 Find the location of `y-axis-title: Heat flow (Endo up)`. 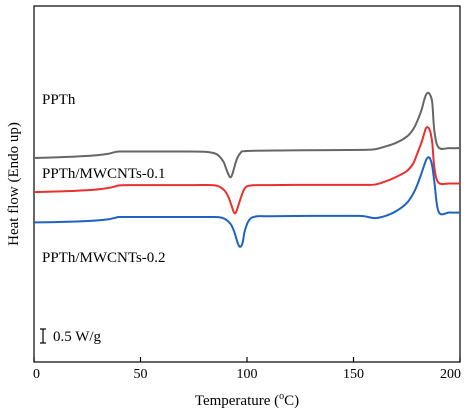

y-axis-title: Heat flow (Endo up) is located at coordinates (14, 184).